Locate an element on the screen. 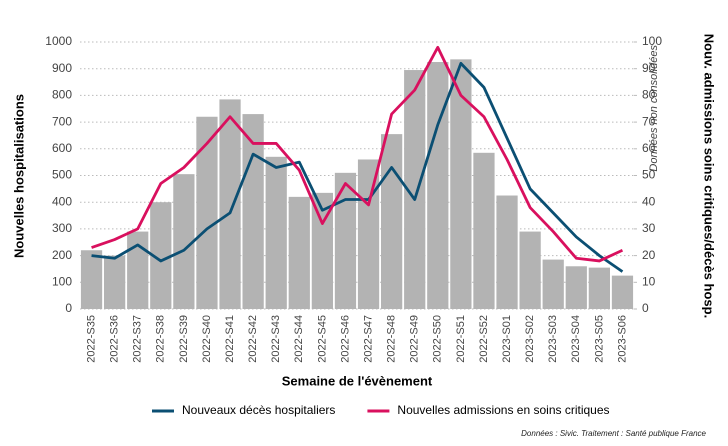 This screenshot has width=728, height=446. x-tick-label: 2023-S05 is located at coordinates (599, 339).